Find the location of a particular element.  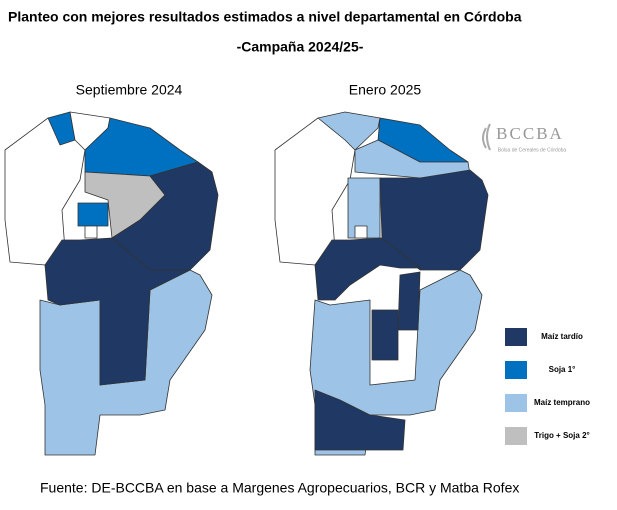

logo-icon is located at coordinates (486, 137).